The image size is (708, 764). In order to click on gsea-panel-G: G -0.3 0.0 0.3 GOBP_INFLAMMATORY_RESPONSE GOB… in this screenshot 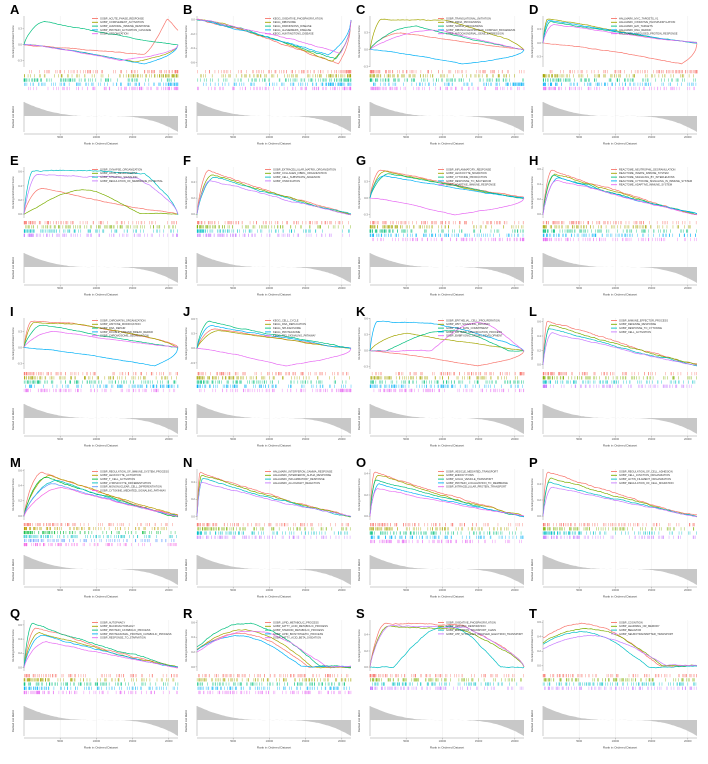, I will do `click(441, 228)`.